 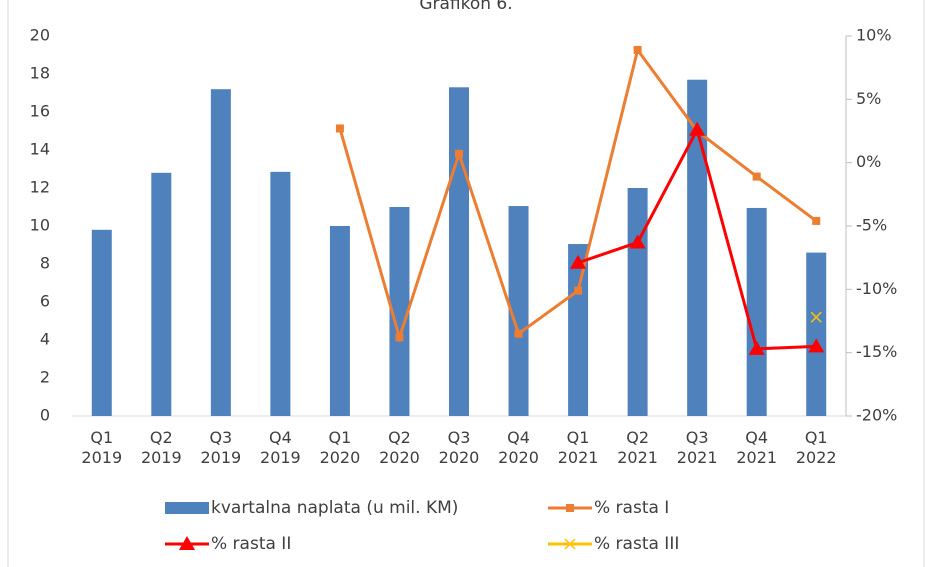 What do you see at coordinates (101, 447) in the screenshot?
I see `x-tick-label: Q1 2019` at bounding box center [101, 447].